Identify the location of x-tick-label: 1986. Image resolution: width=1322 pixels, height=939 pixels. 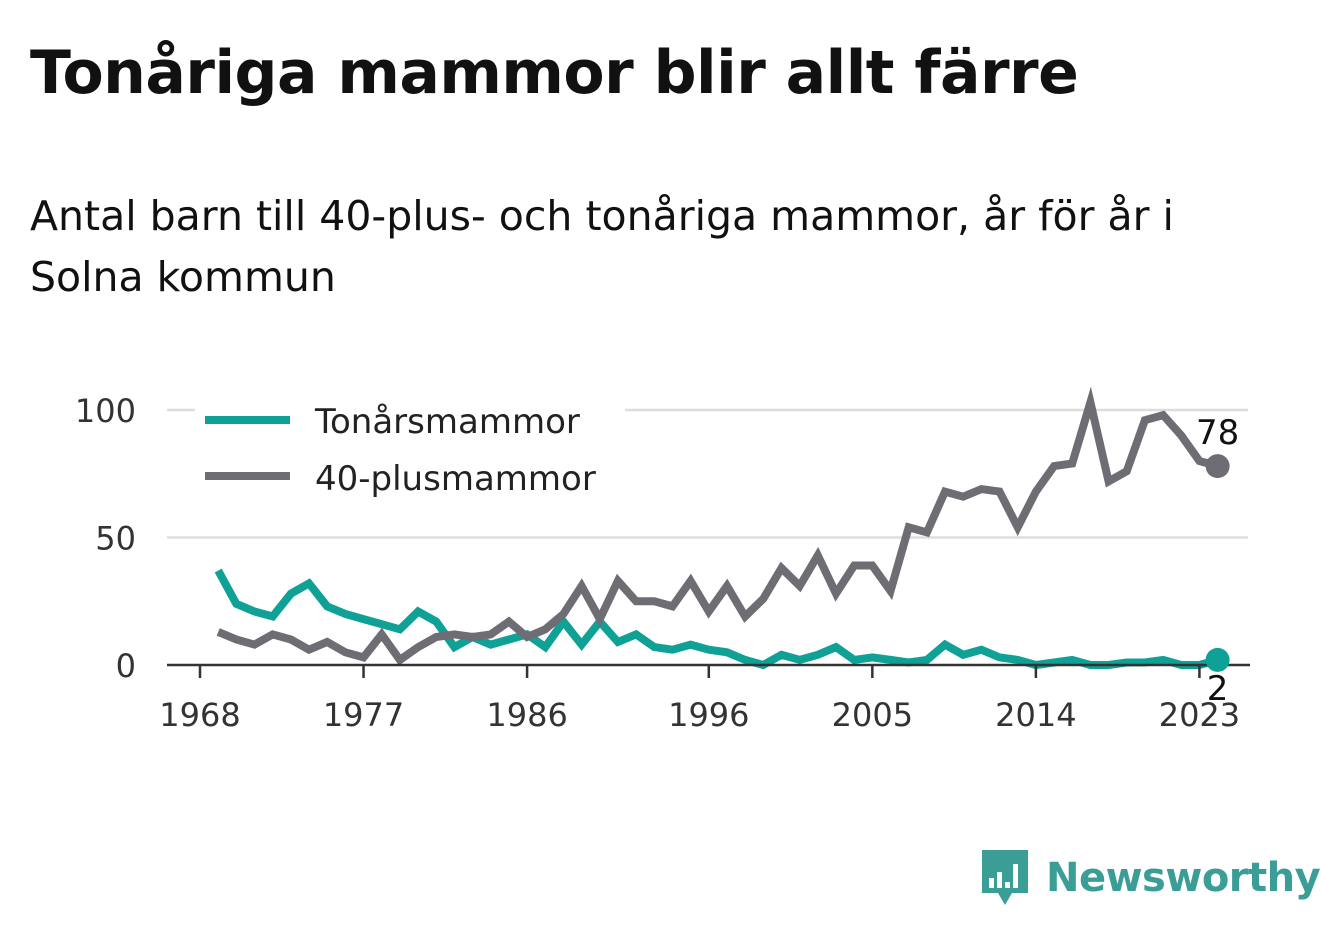
(526, 715).